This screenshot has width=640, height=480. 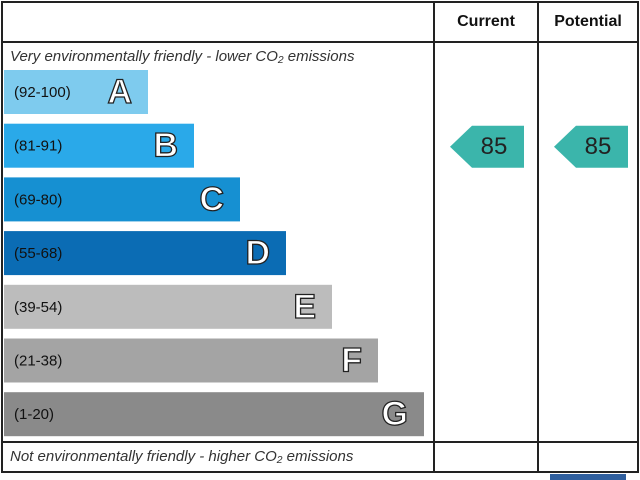 What do you see at coordinates (211, 199) in the screenshot?
I see `band-letter: C` at bounding box center [211, 199].